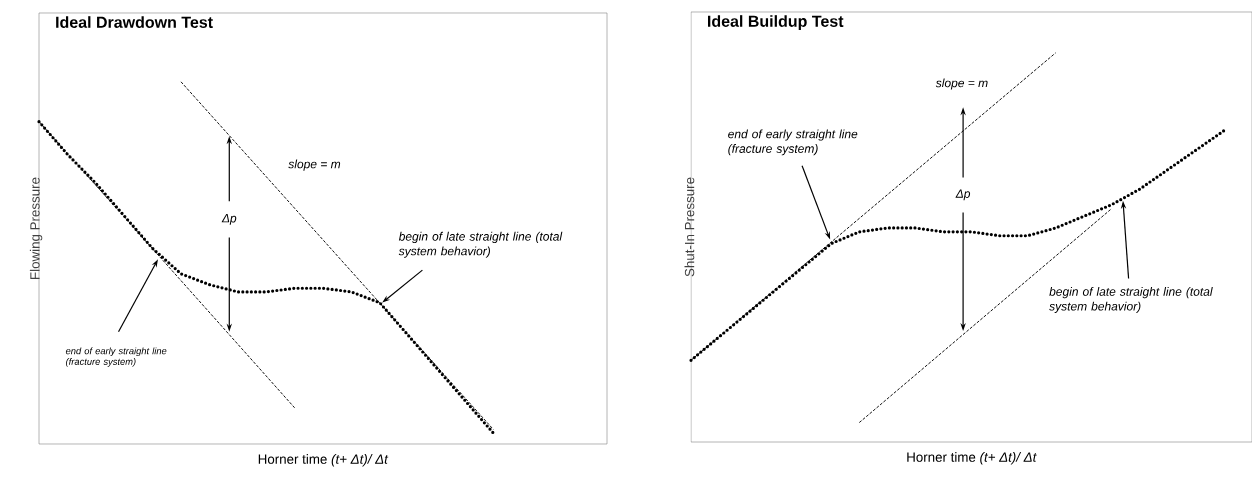  What do you see at coordinates (776, 23) in the screenshot?
I see `chart-title: Ideal Buildup Test` at bounding box center [776, 23].